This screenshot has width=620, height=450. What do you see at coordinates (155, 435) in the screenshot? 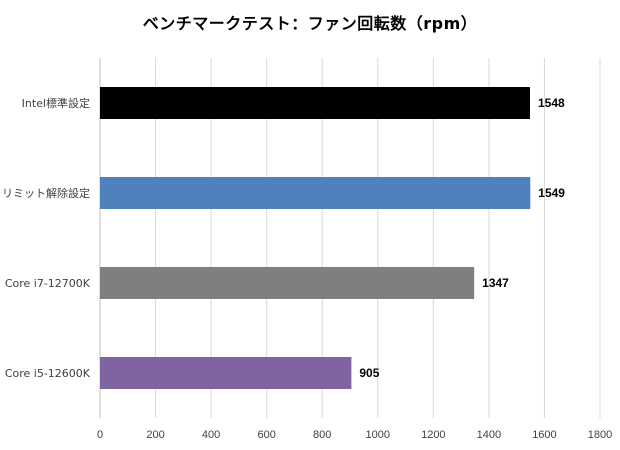
I see `x-tick-label: 200` at bounding box center [155, 435].